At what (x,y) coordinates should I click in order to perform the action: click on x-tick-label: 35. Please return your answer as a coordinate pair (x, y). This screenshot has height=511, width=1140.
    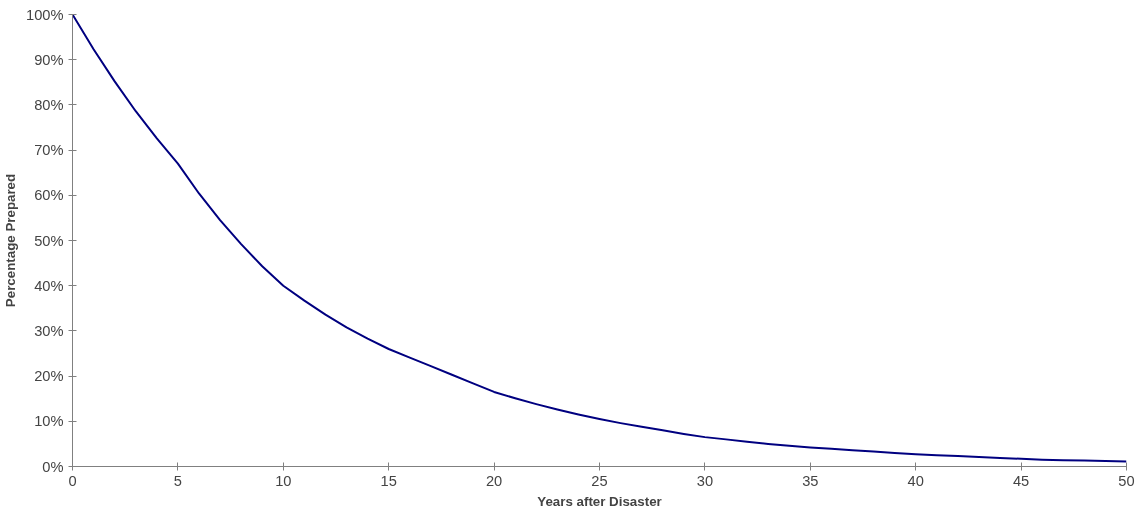
    Looking at the image, I should click on (810, 480).